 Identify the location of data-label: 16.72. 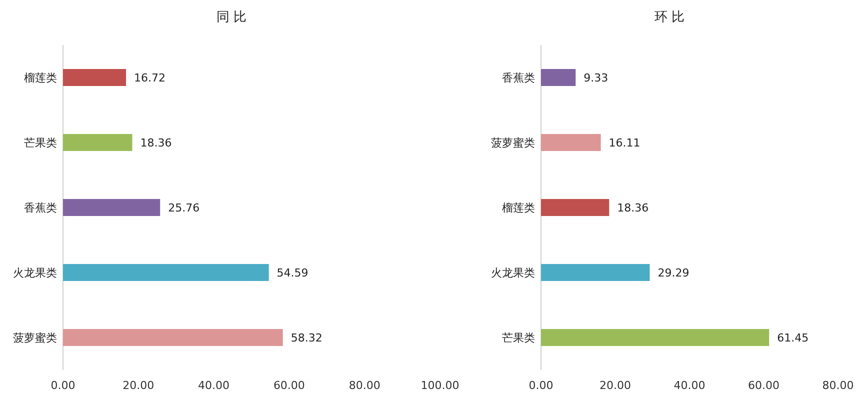
(150, 78).